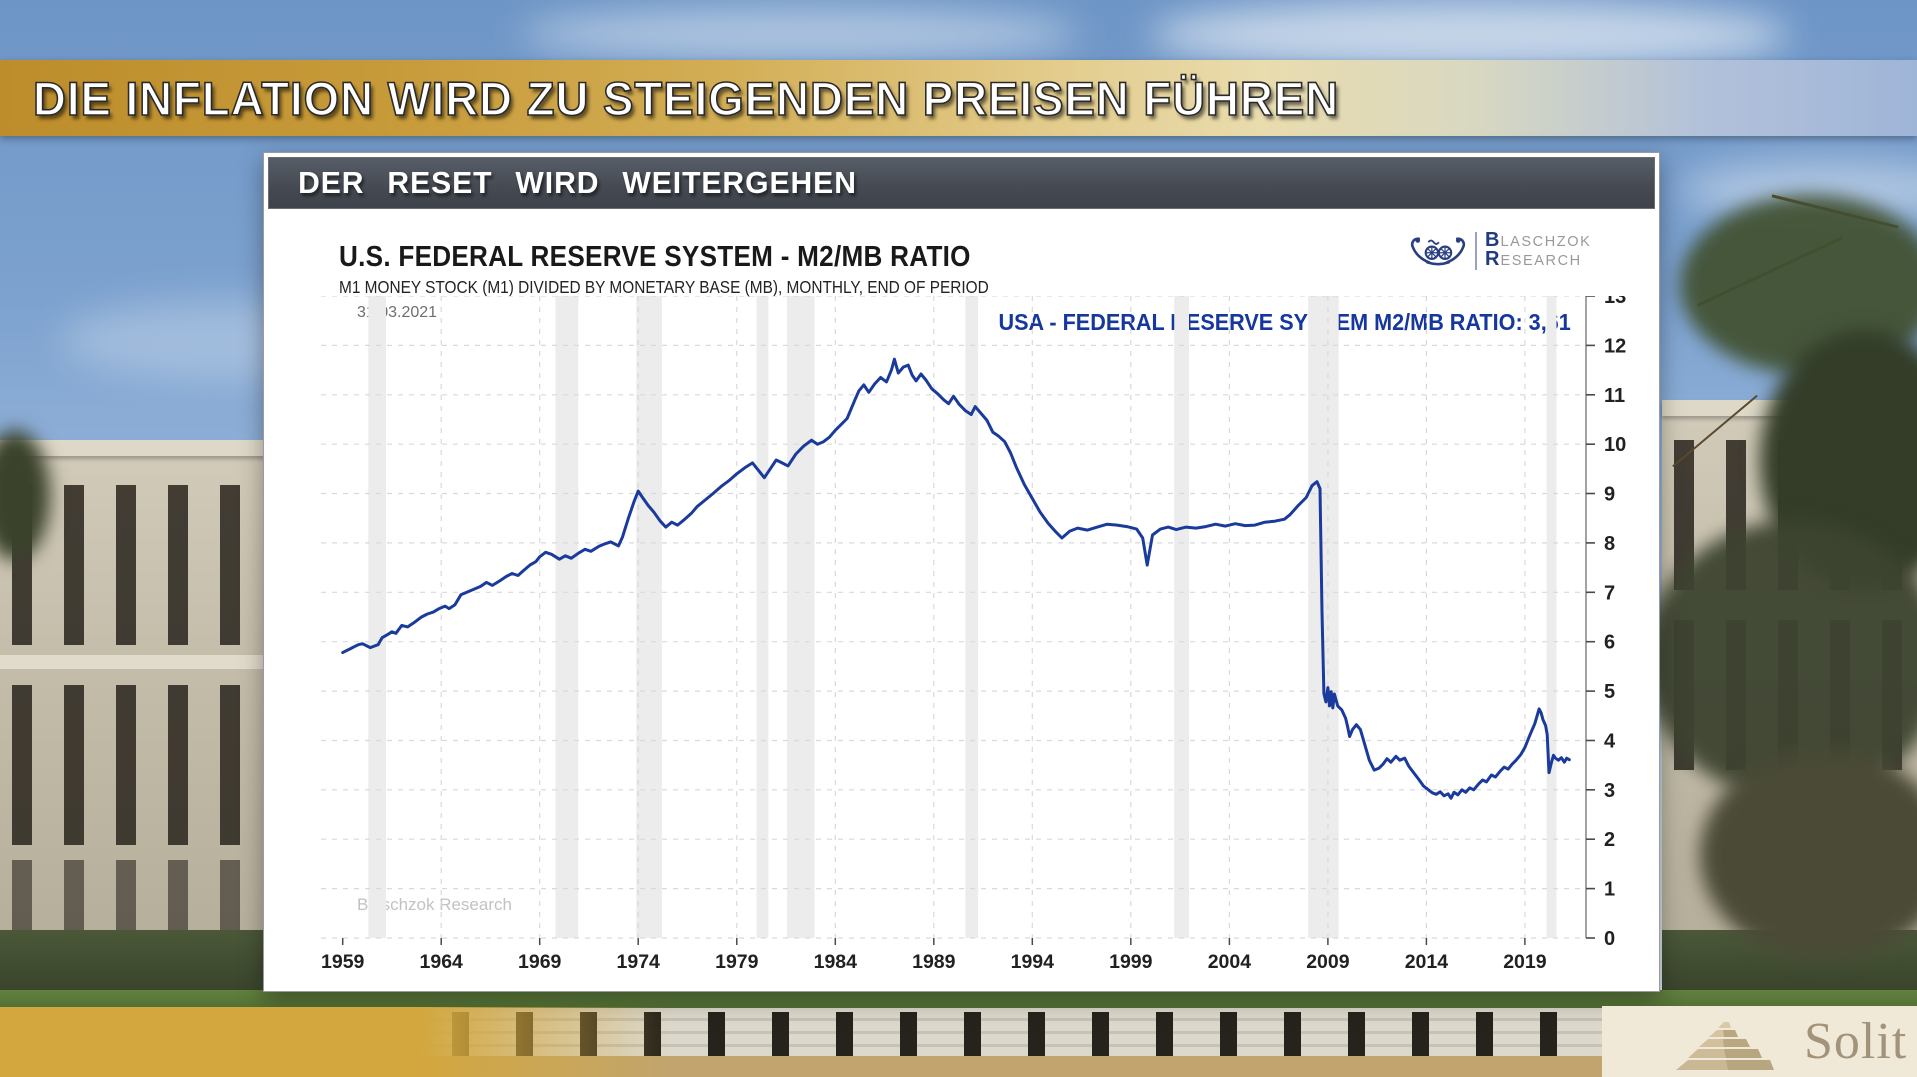  Describe the element at coordinates (577, 182) in the screenshot. I see `panel-header-title: DER RESET WIRD WEITERGEHEN` at that location.